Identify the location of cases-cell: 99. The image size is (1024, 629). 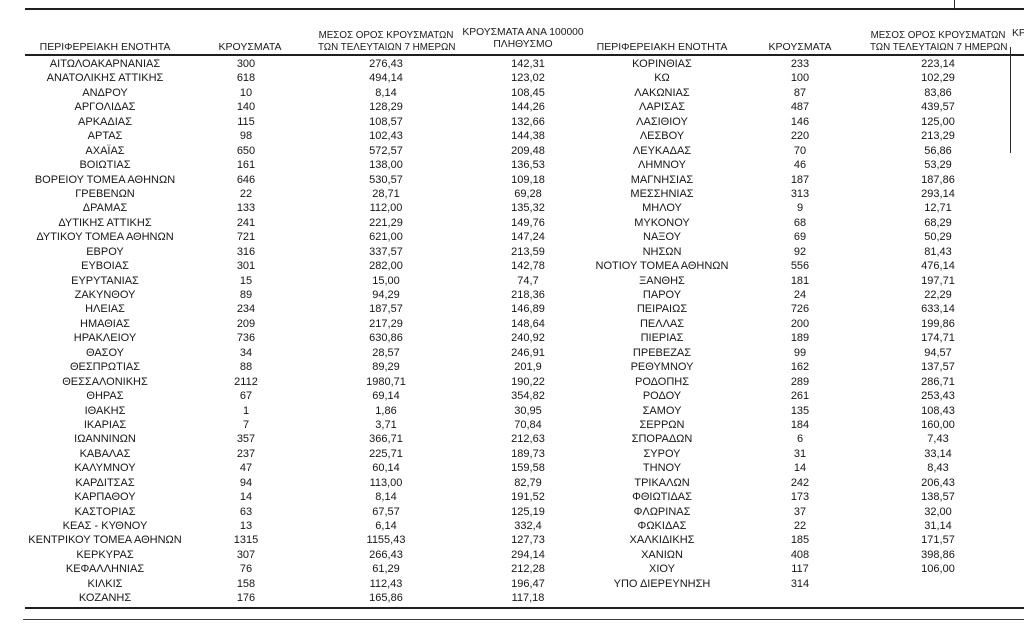
(800, 352).